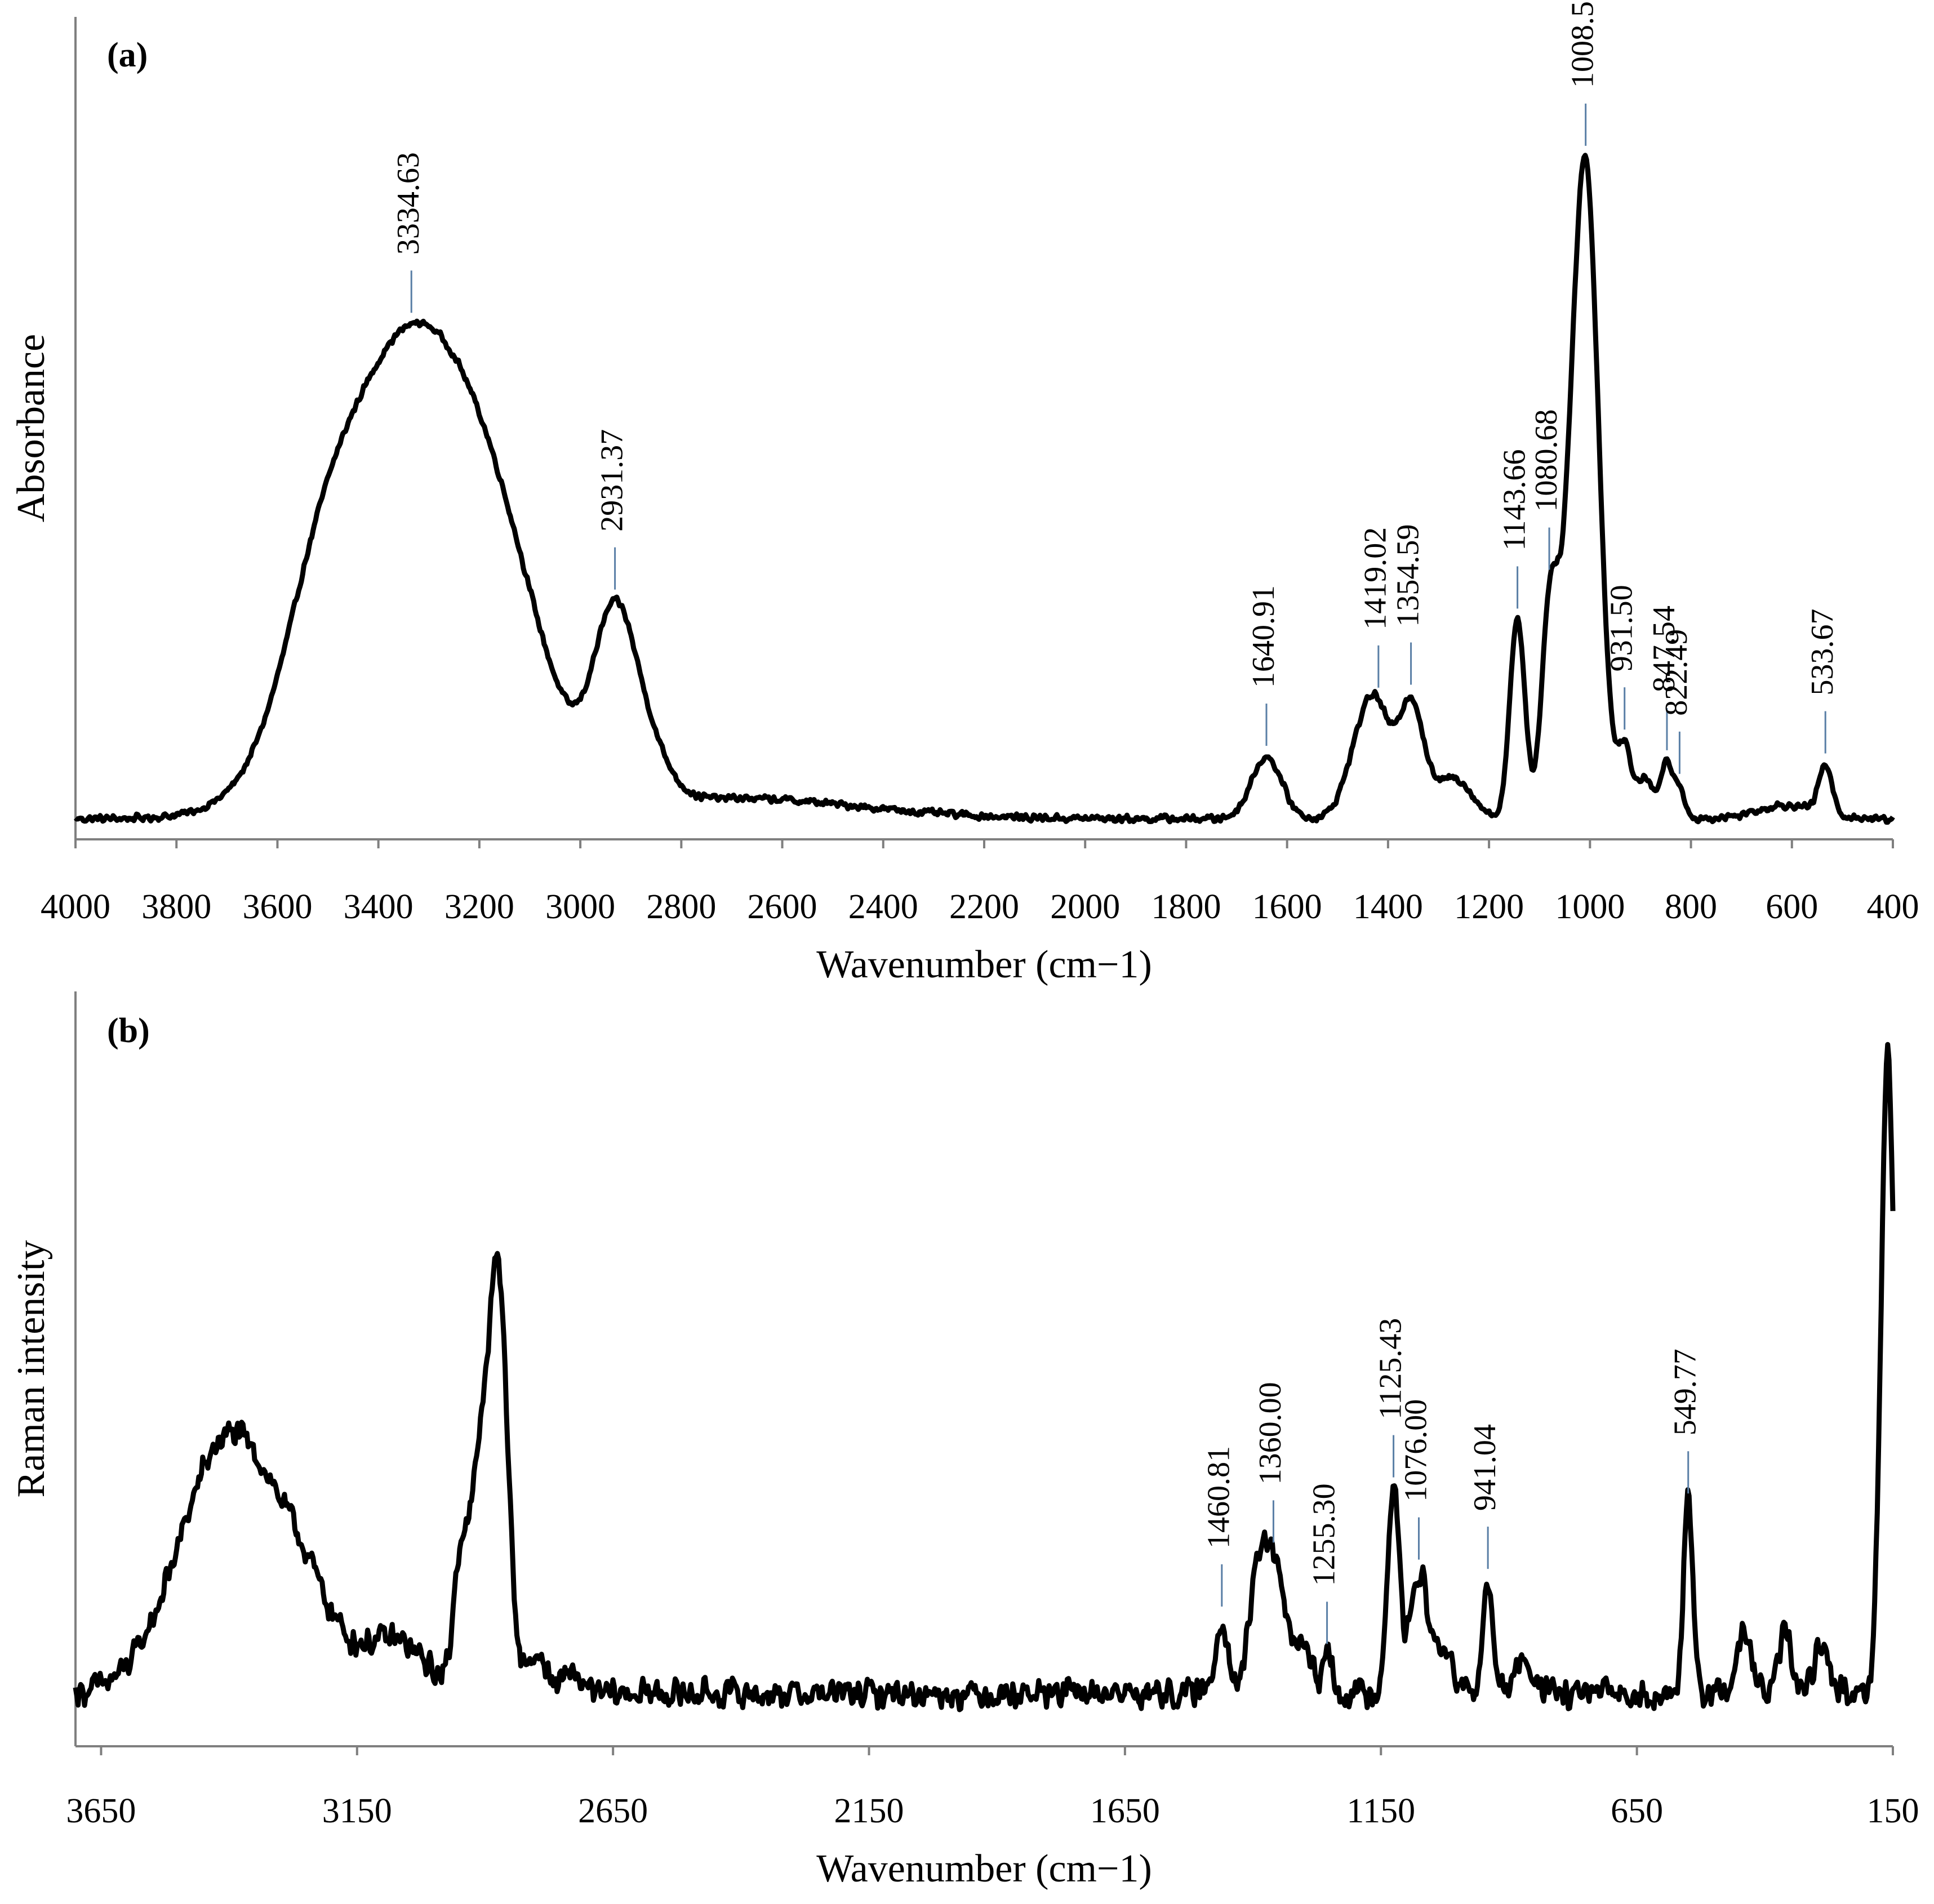  I want to click on x-tick-label: 2600, so click(782, 907).